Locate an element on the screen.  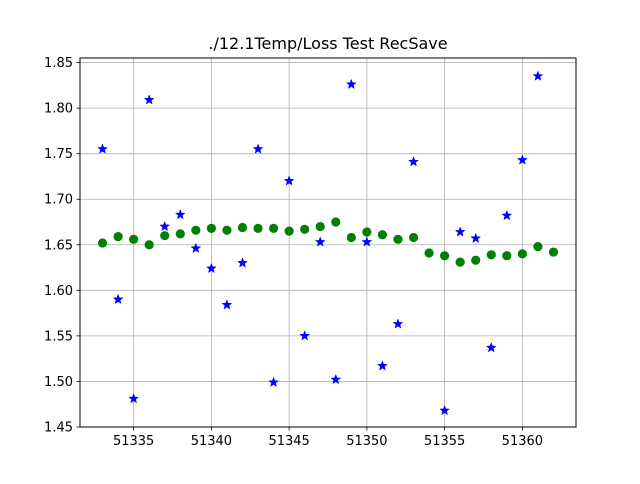
x-tick-label: 51350 is located at coordinates (366, 441).